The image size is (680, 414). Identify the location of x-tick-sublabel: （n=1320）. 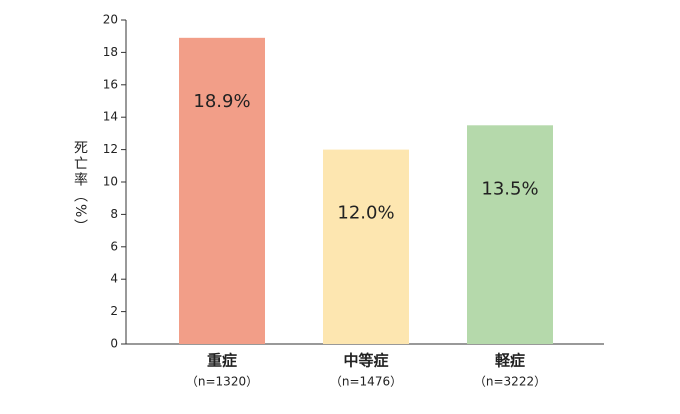
(222, 382).